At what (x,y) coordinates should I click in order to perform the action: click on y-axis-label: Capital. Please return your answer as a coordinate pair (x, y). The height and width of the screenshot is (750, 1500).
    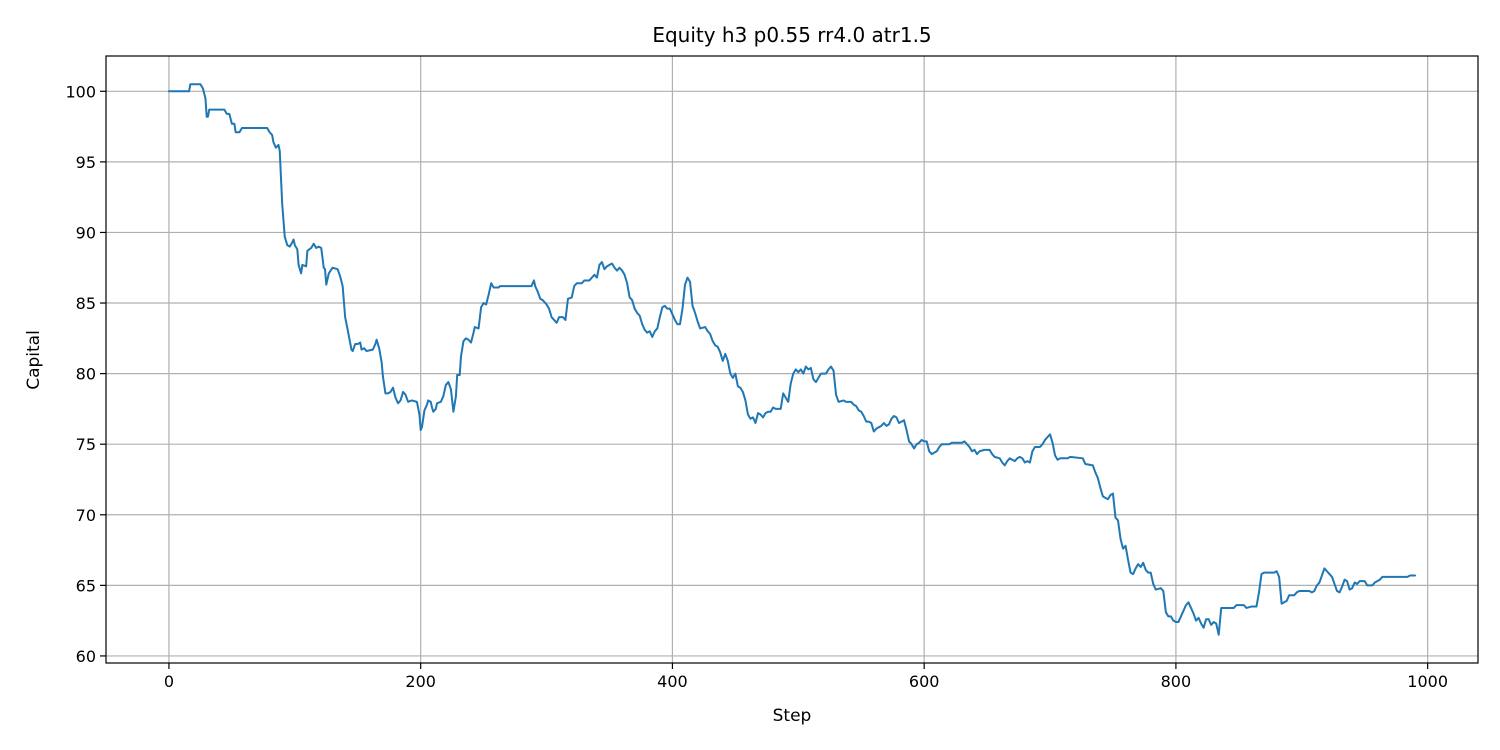
    Looking at the image, I should click on (34, 360).